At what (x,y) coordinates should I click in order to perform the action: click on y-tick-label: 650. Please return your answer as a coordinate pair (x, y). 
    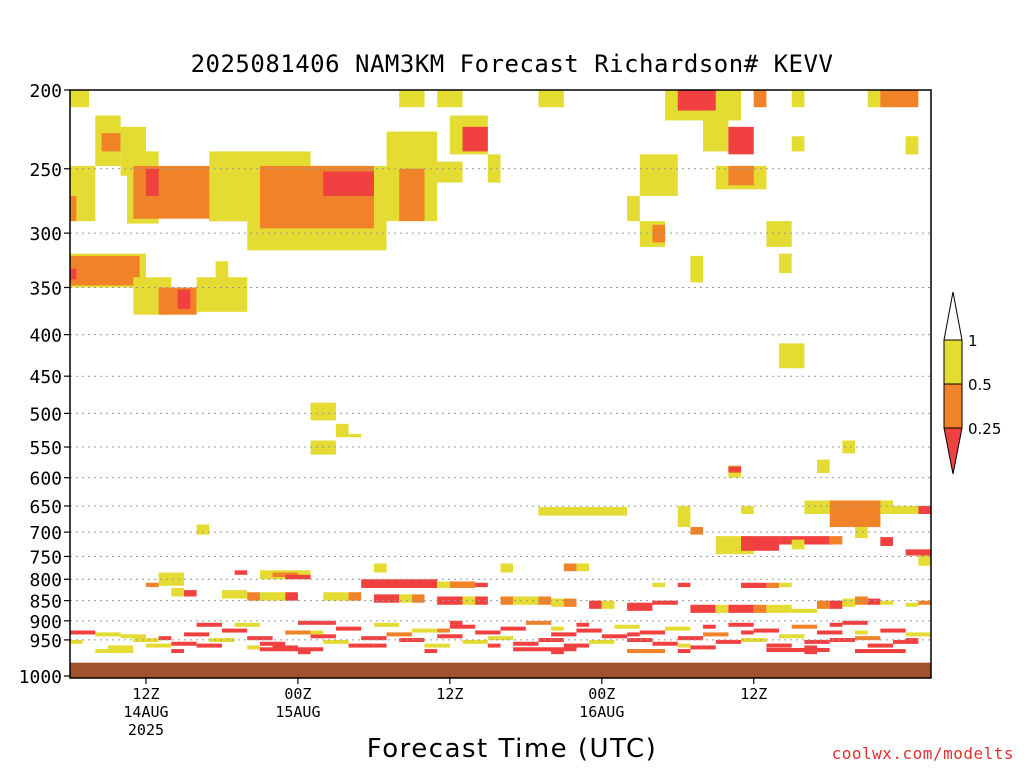
    Looking at the image, I should click on (45, 507).